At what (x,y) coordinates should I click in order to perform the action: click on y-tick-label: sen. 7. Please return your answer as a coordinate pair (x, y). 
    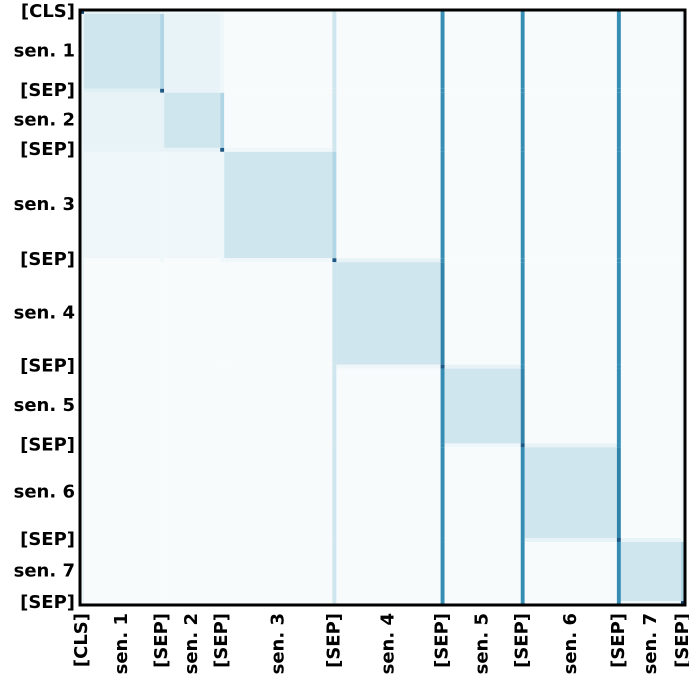
    Looking at the image, I should click on (44, 571).